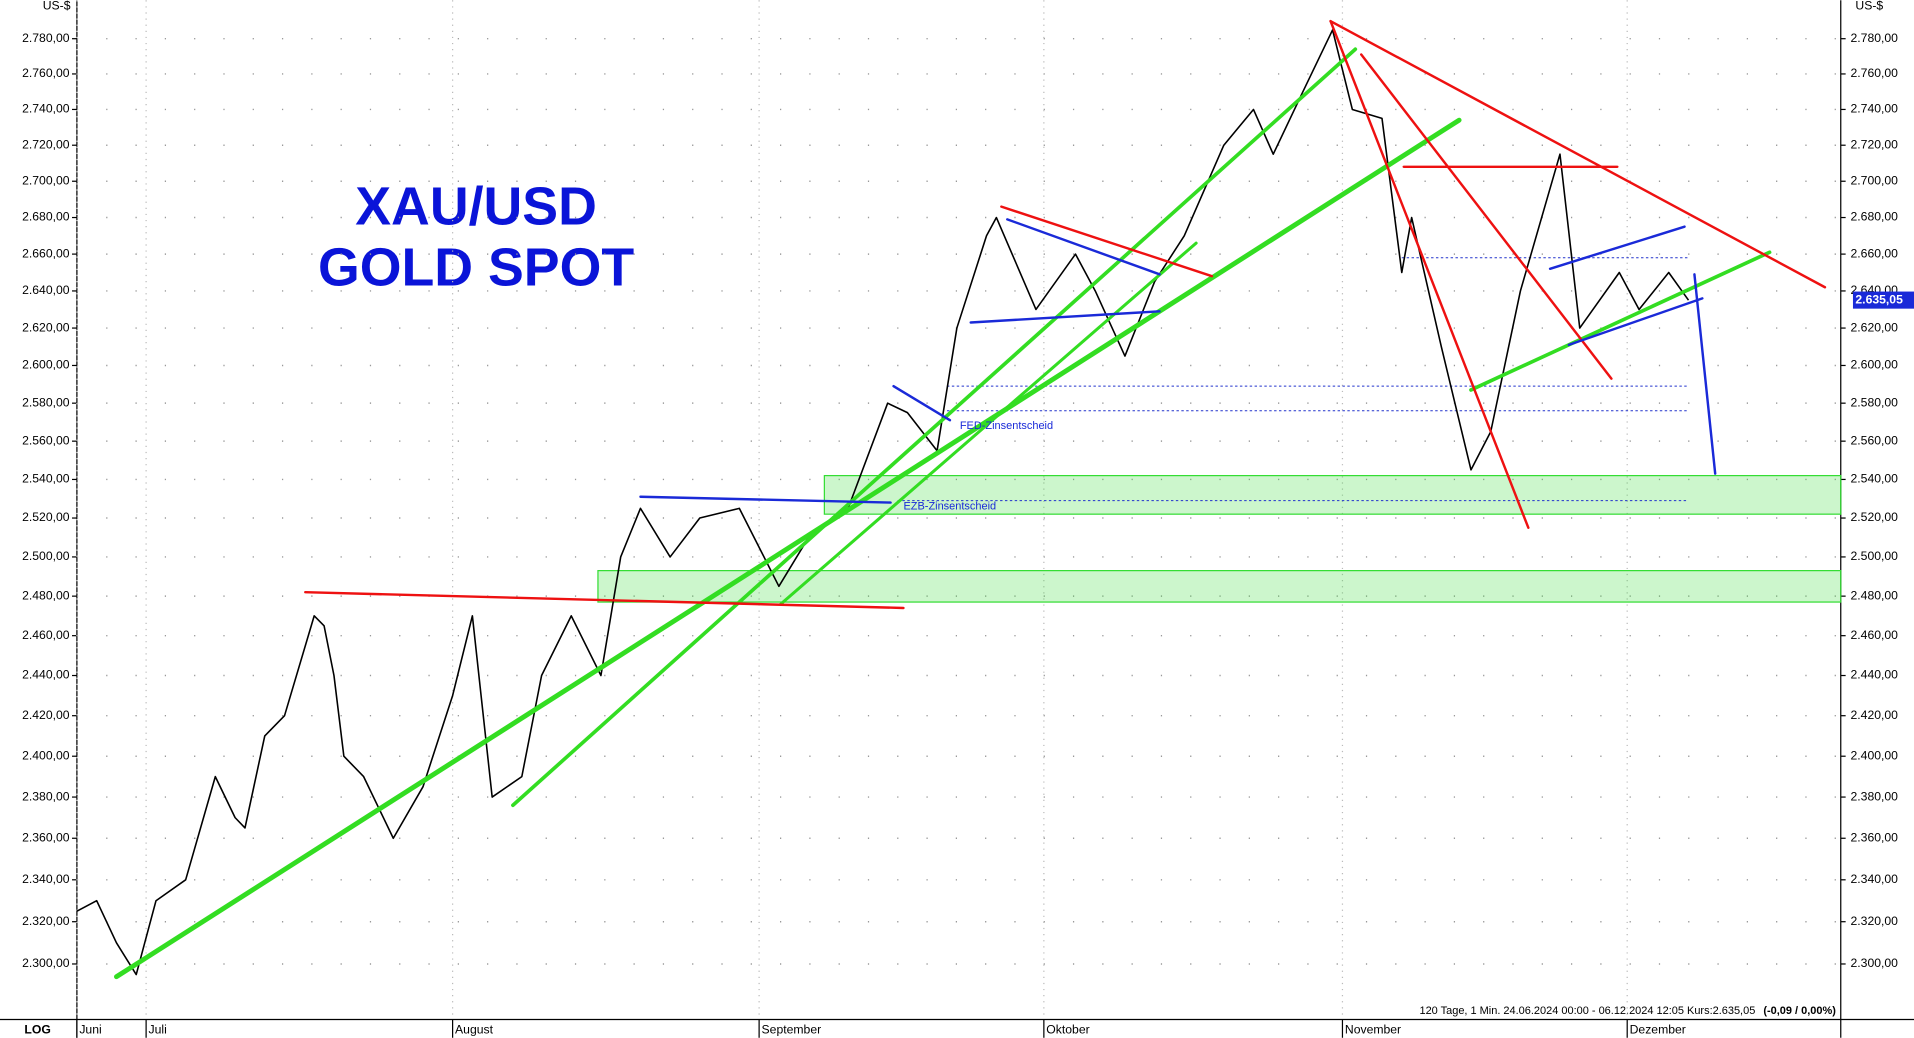 This screenshot has width=1914, height=1038. Describe the element at coordinates (1799, 1011) in the screenshot. I see `footer-change: (-0,09 / 0,00%)` at that location.